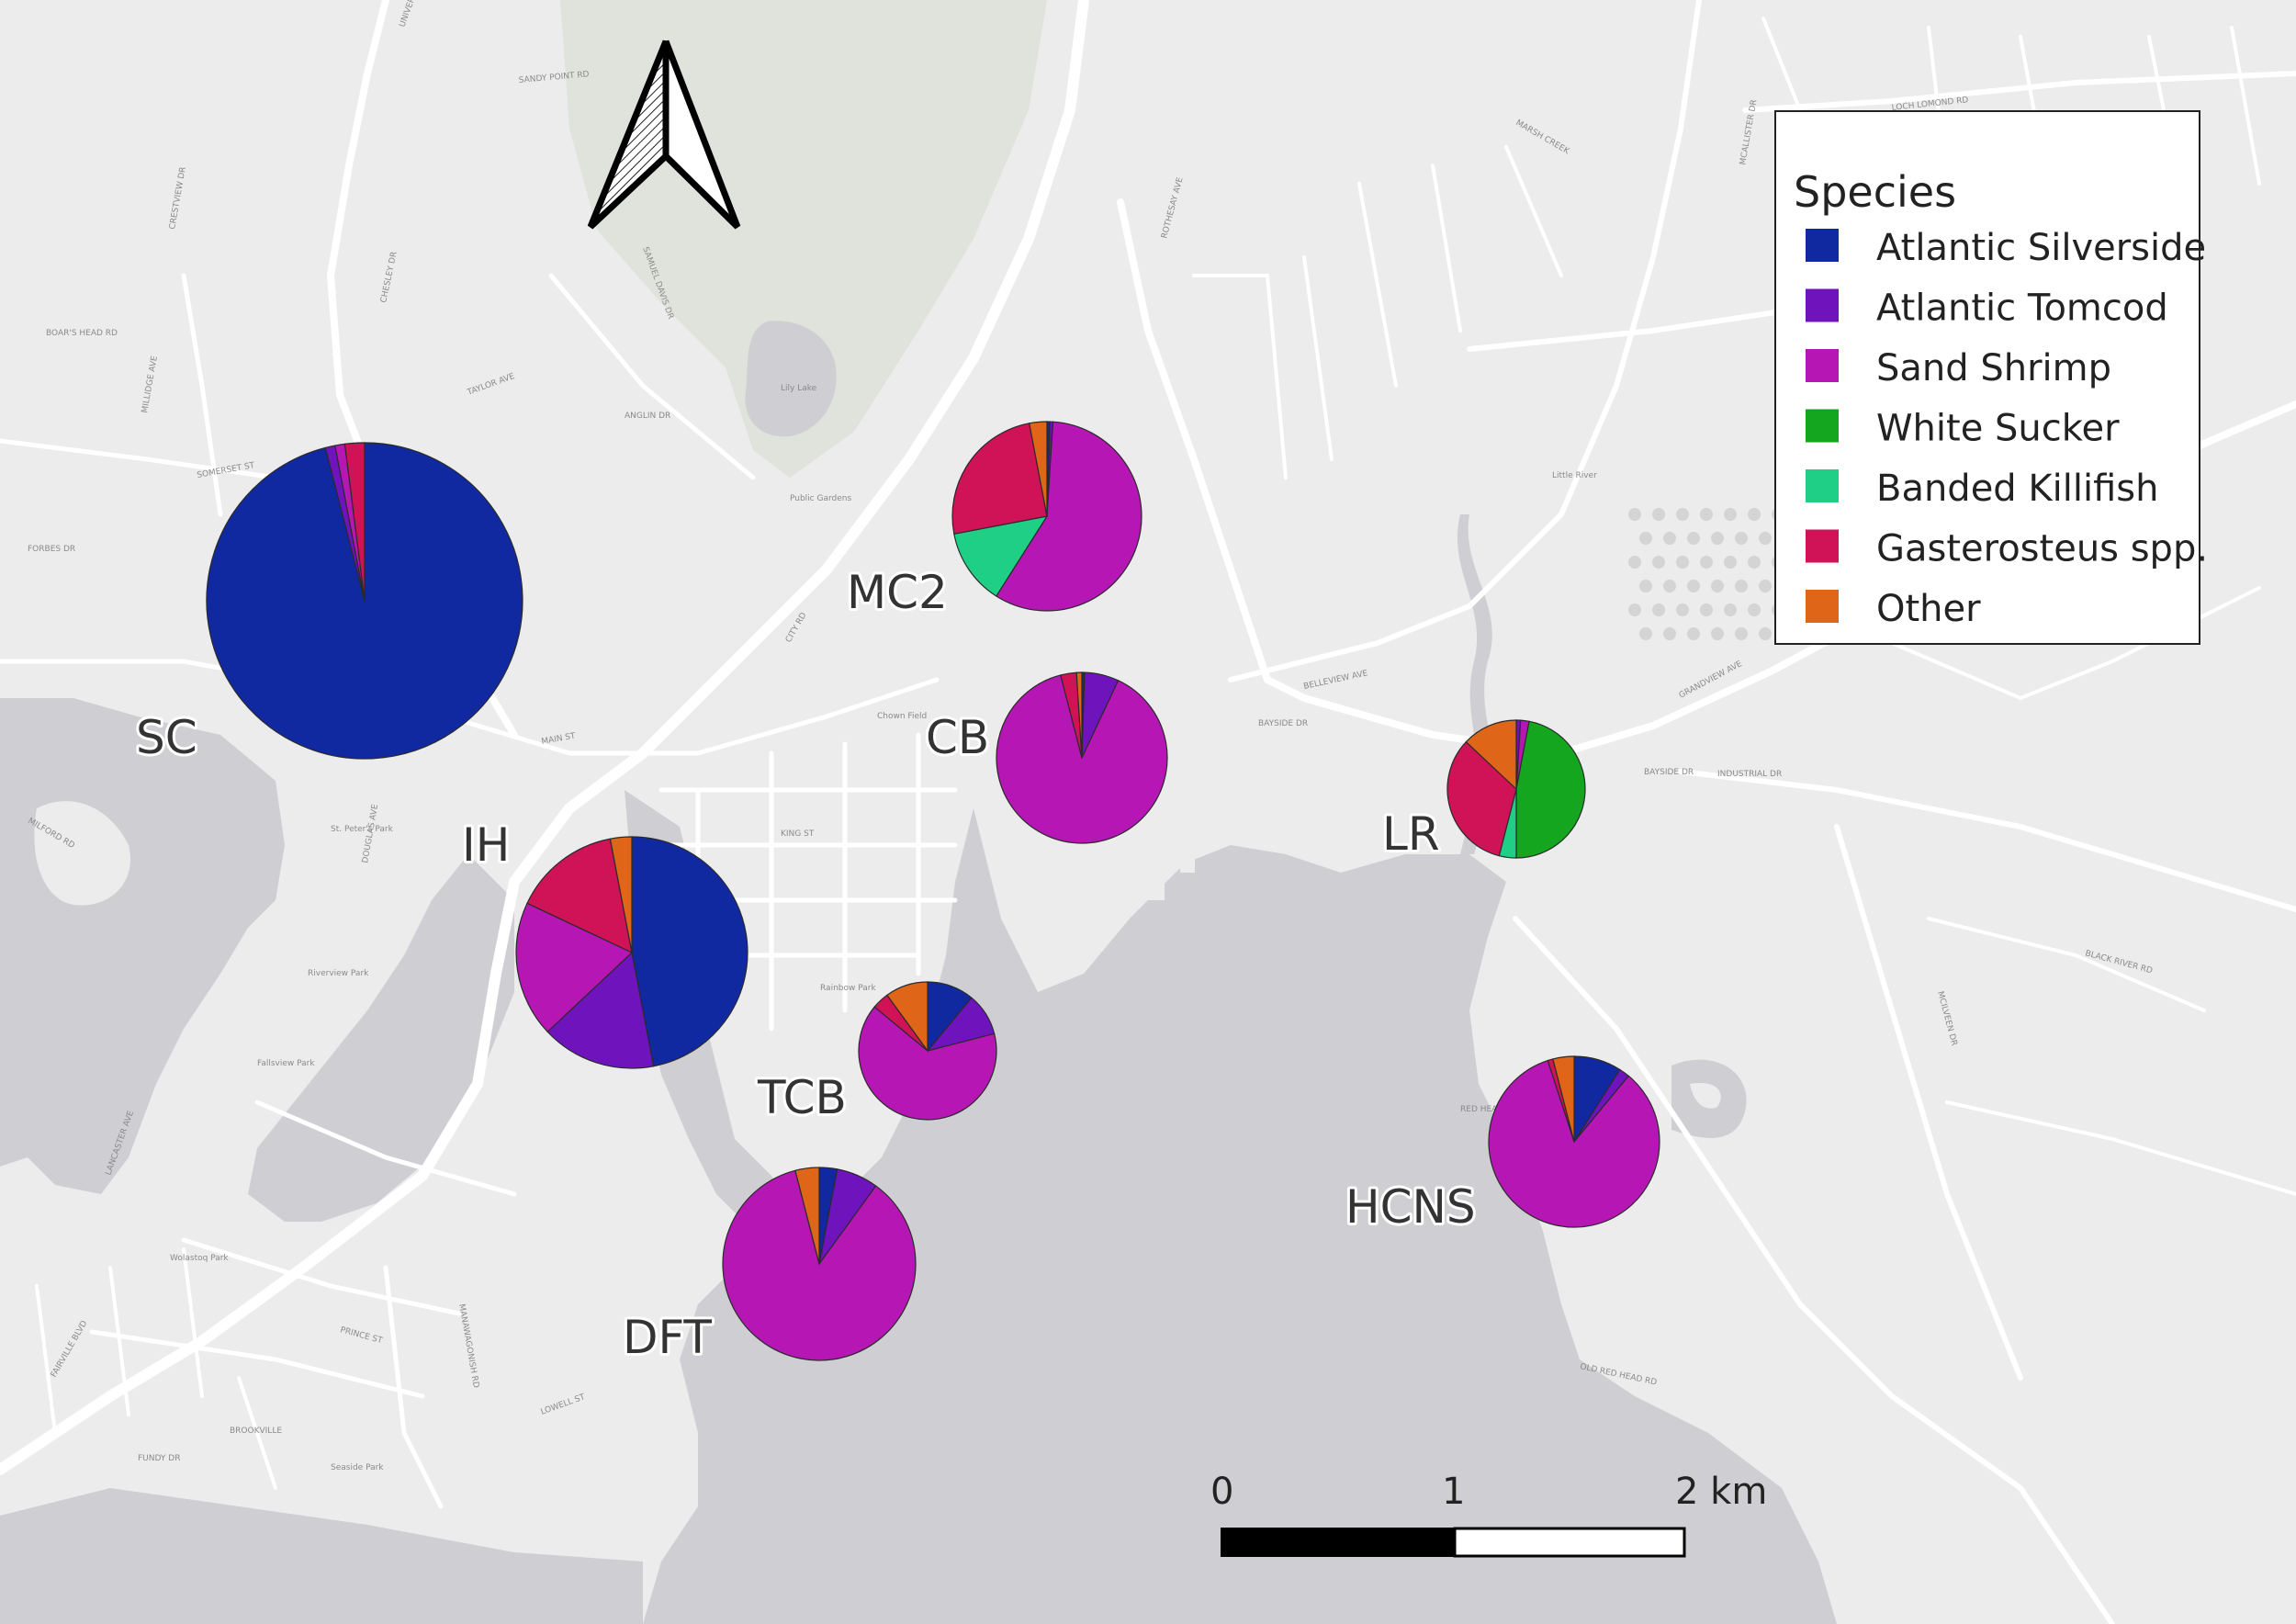 Image resolution: width=2296 pixels, height=1624 pixels. Describe the element at coordinates (1491, 755) in the screenshot. I see `pie-slice-lr-other` at that location.